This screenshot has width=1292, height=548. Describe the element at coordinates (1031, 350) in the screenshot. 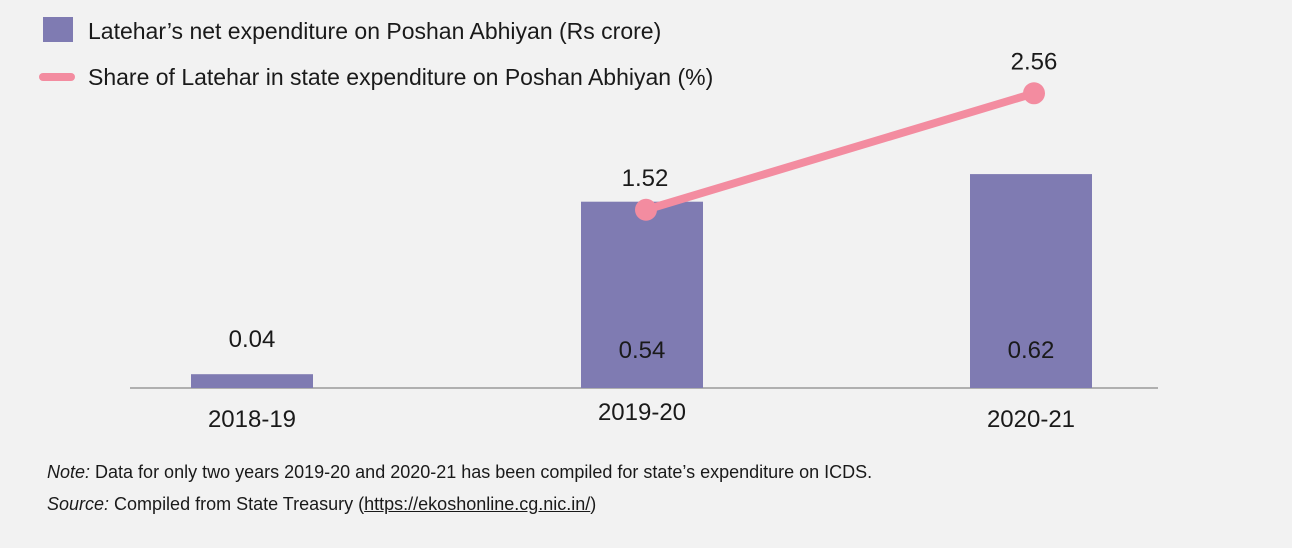

I see `bar-value-label-2020-21: 0.62` at that location.